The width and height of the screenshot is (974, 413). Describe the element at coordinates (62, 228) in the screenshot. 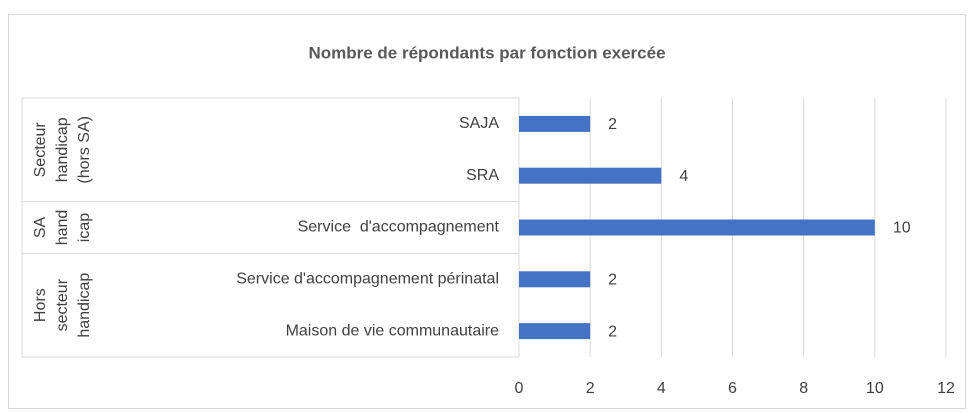

I see `group-label: hand` at that location.